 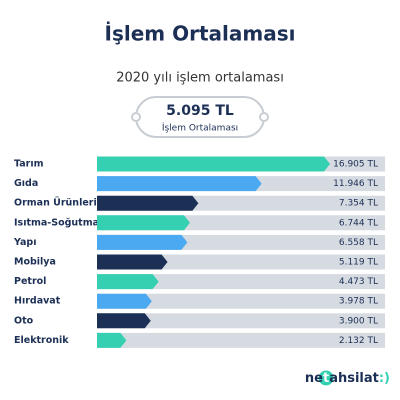 What do you see at coordinates (200, 128) in the screenshot?
I see `summary-label: İşlem Ortalaması` at bounding box center [200, 128].